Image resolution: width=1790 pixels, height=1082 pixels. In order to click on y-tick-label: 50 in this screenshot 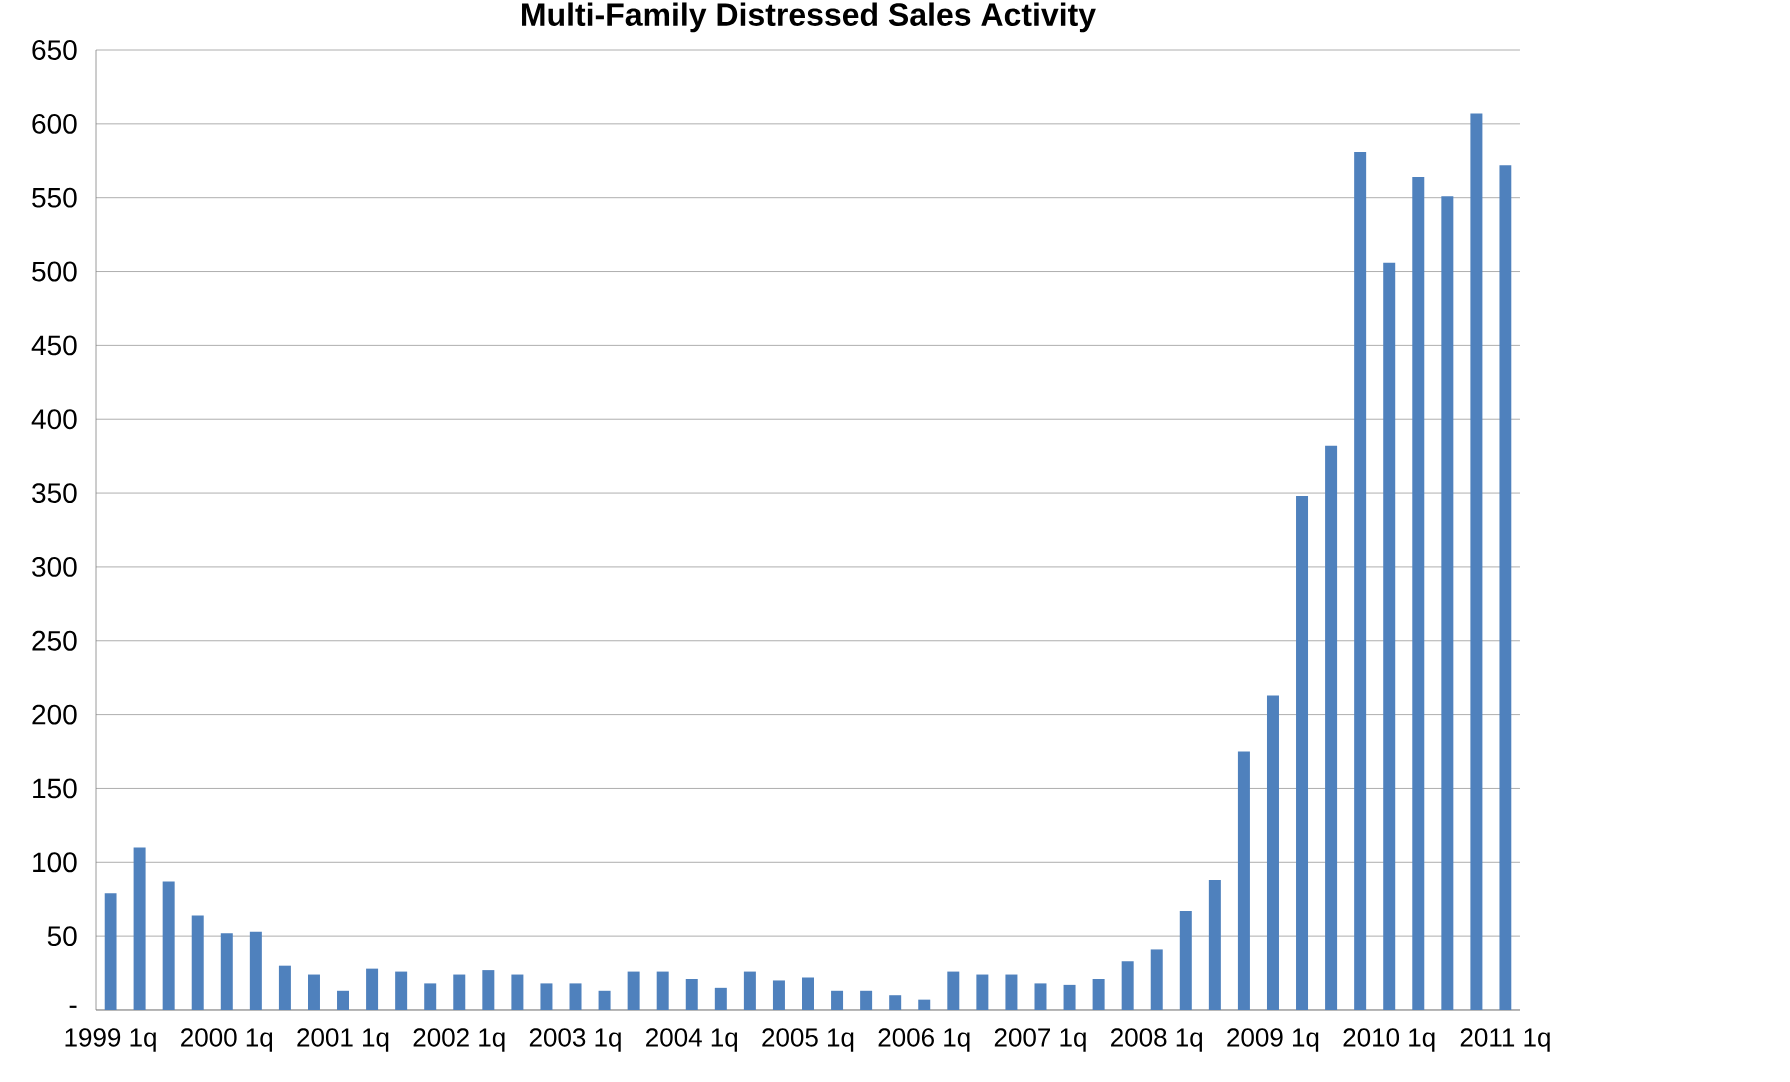, I will do `click(62, 936)`.